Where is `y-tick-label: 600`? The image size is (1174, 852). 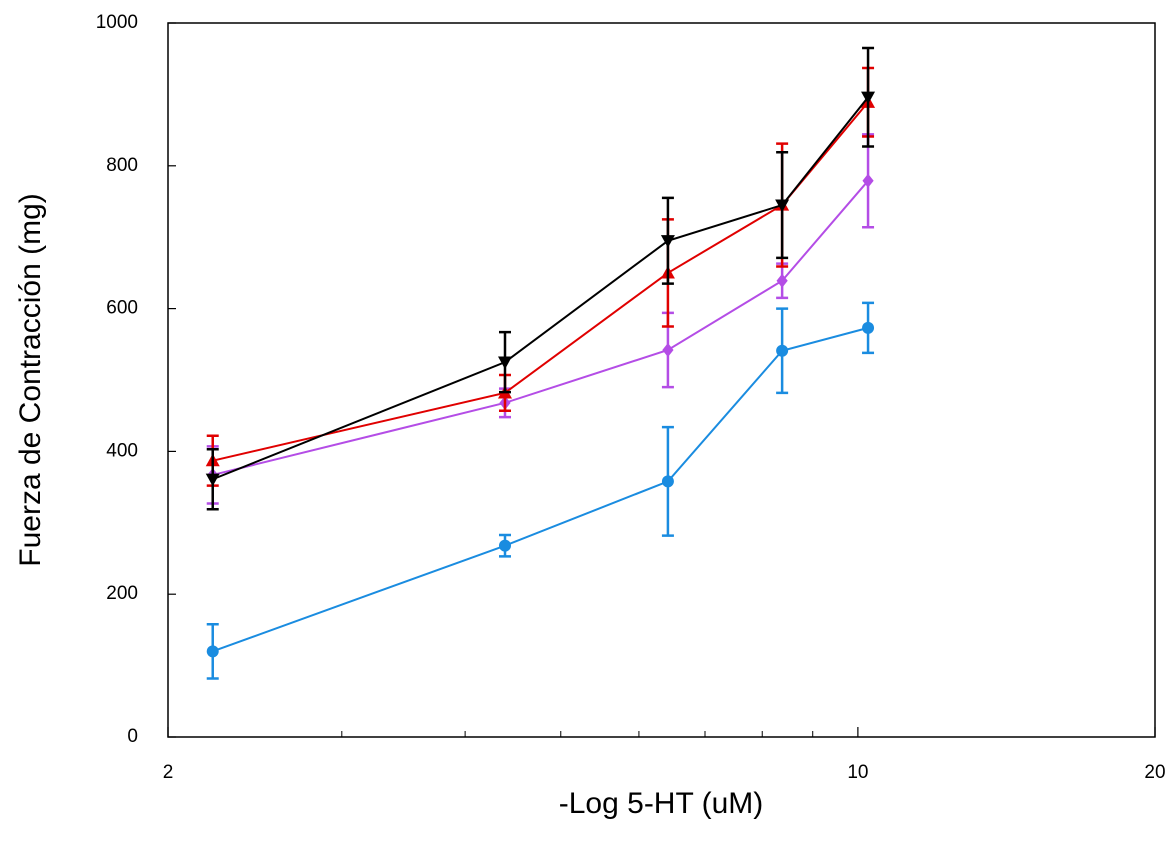 y-tick-label: 600 is located at coordinates (122, 308).